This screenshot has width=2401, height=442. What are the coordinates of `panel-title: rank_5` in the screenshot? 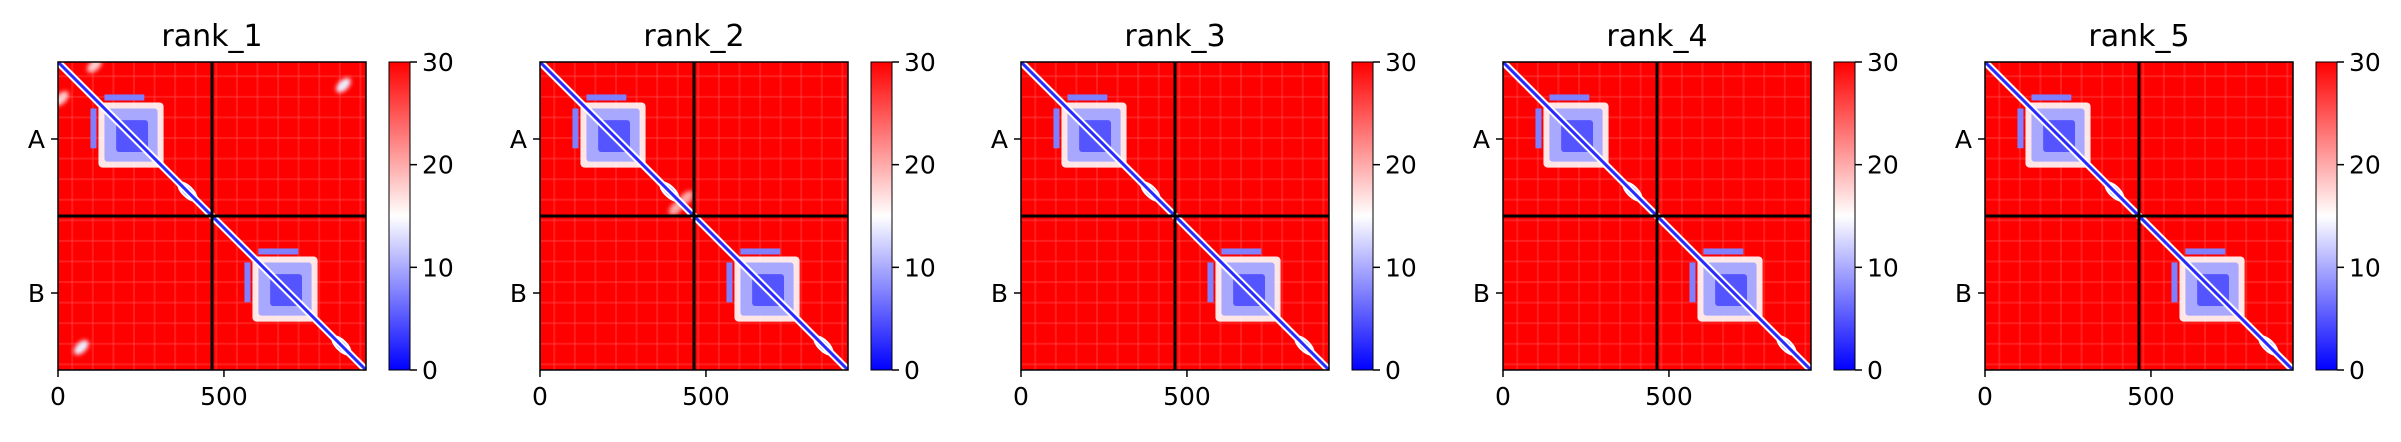 It's located at (2138, 36).